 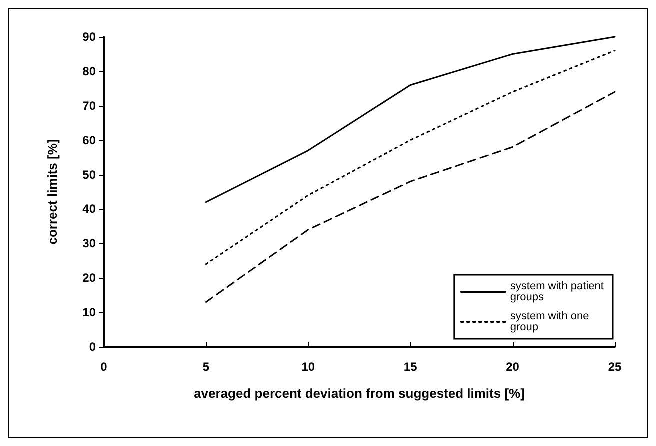 I want to click on legend-label: system with patient groups, so click(x=558, y=292).